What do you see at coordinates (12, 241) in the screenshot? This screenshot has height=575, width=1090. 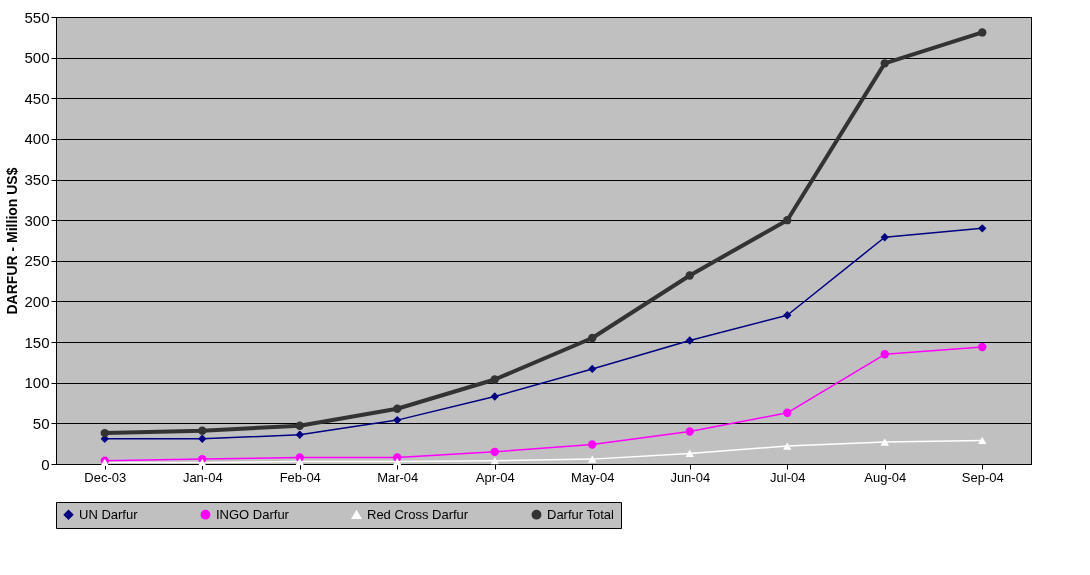 I see `y-axis-title: DARFUR - Million US$` at bounding box center [12, 241].